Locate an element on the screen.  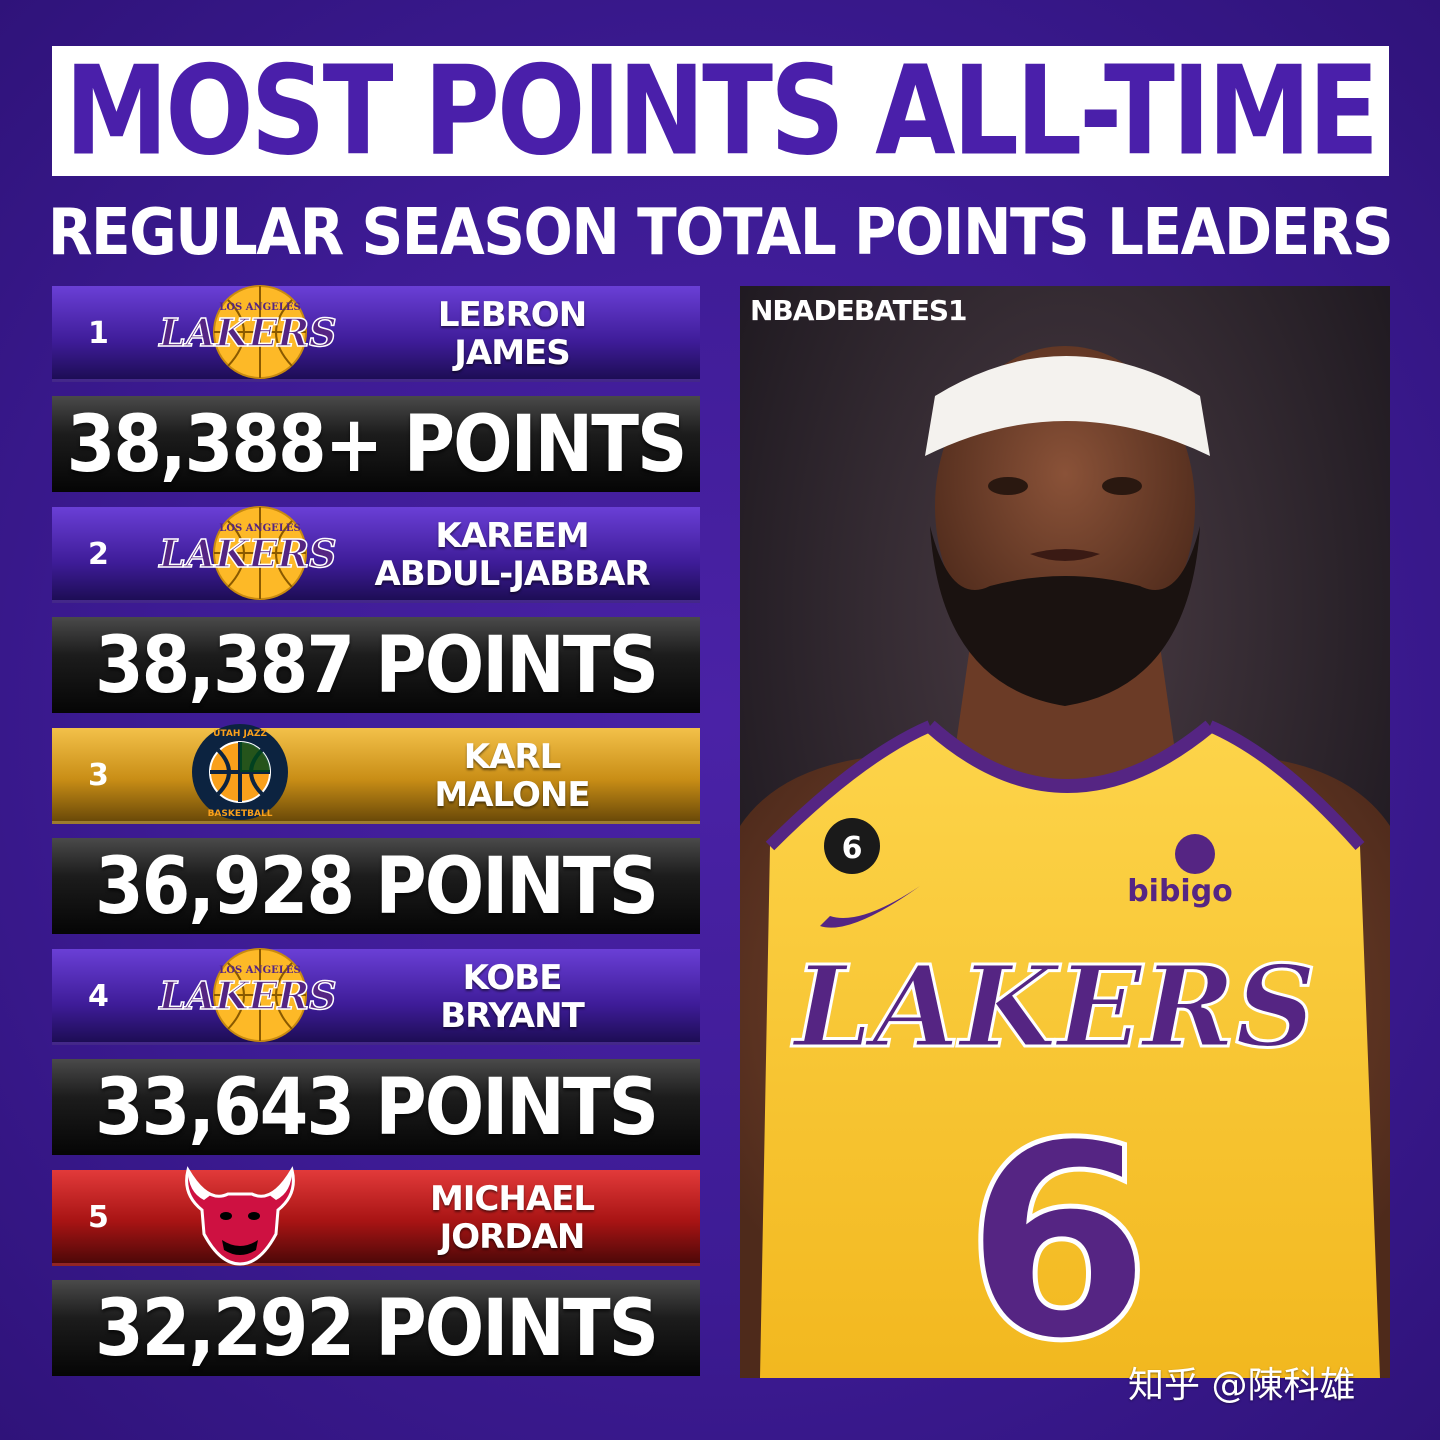
player-name: MICHAEL JORDAN is located at coordinates (512, 1218).